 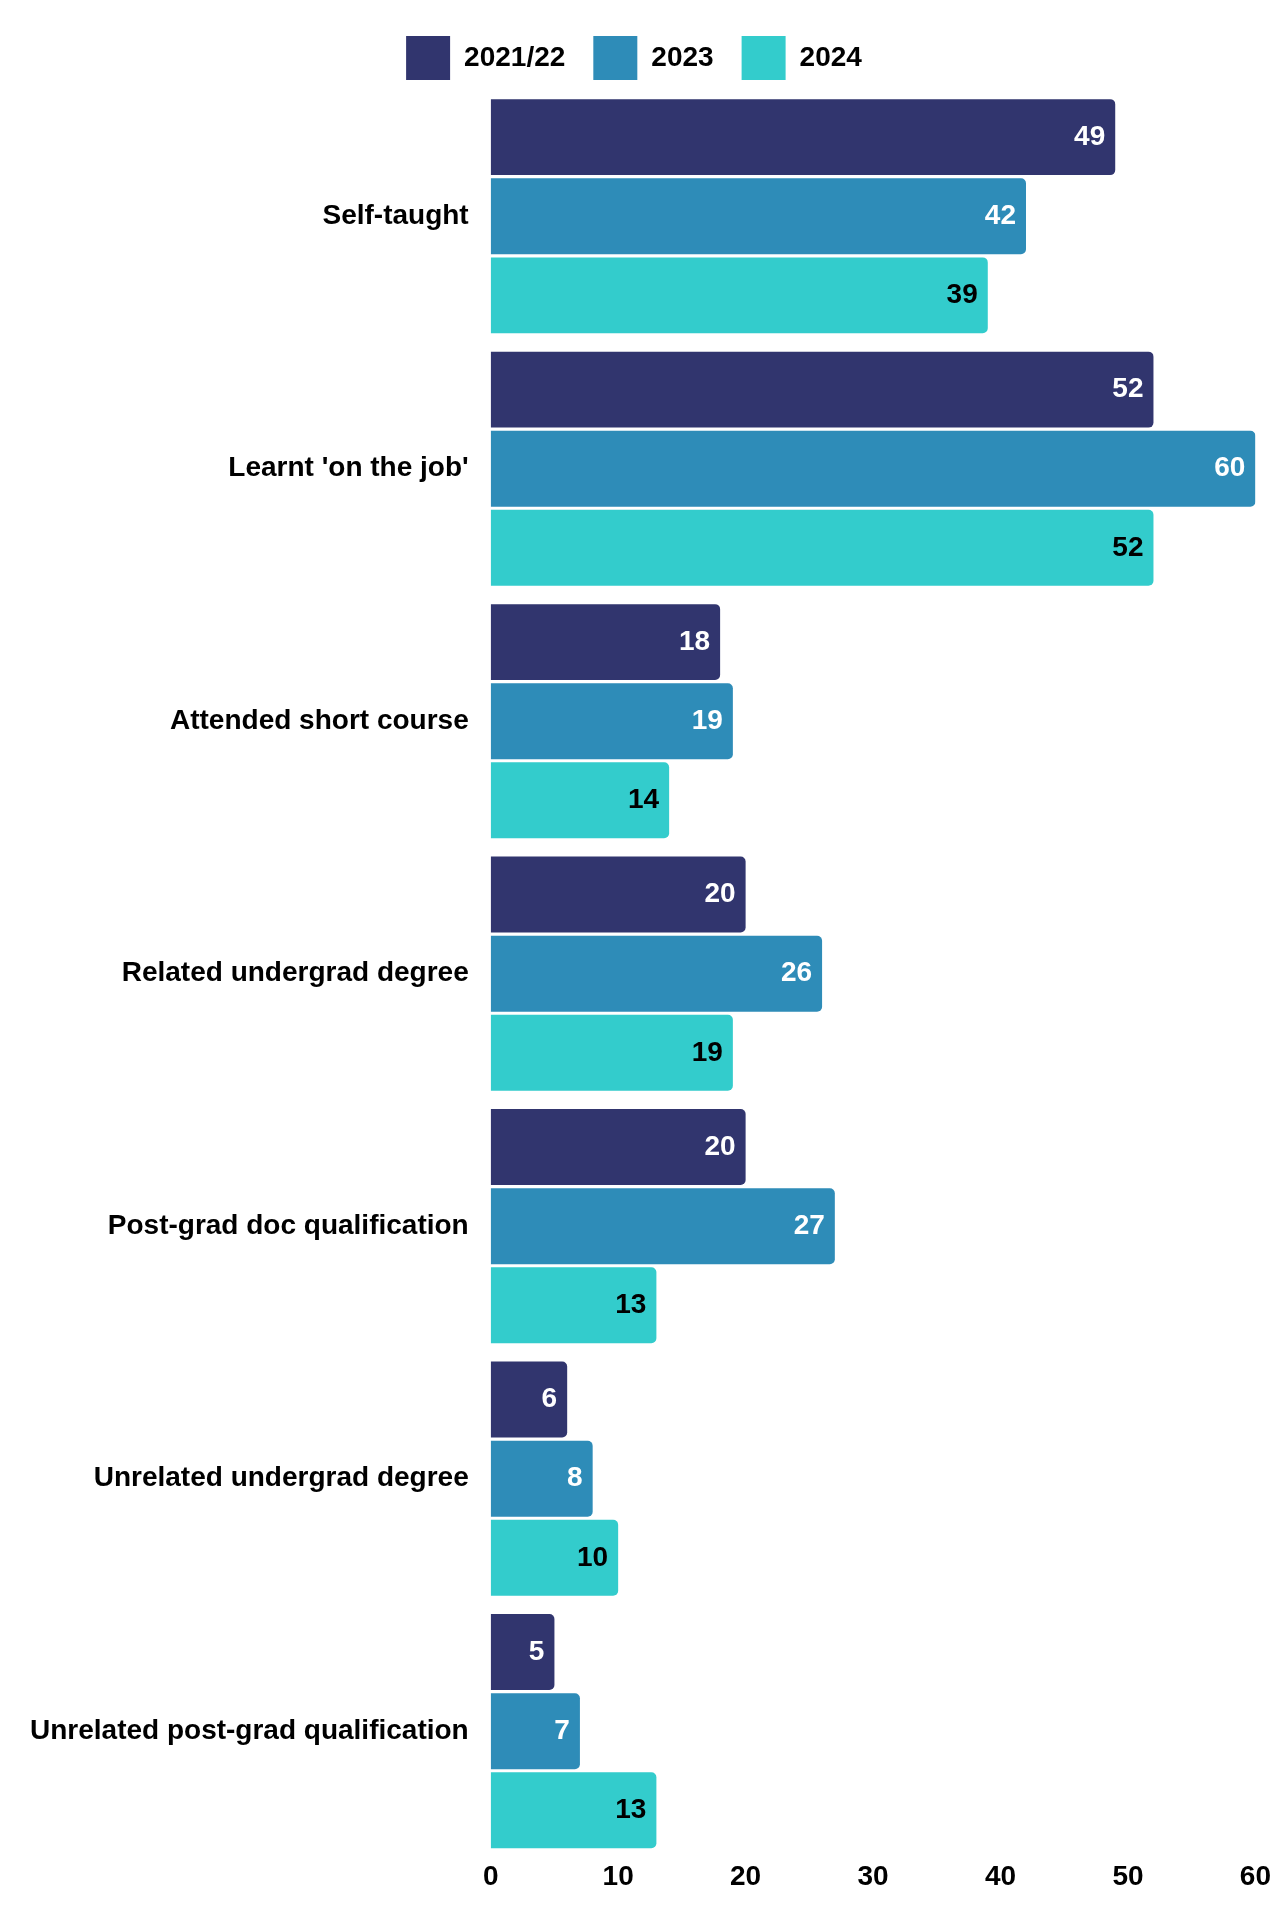 I want to click on x-tick-label: 60, so click(x=1255, y=1875).